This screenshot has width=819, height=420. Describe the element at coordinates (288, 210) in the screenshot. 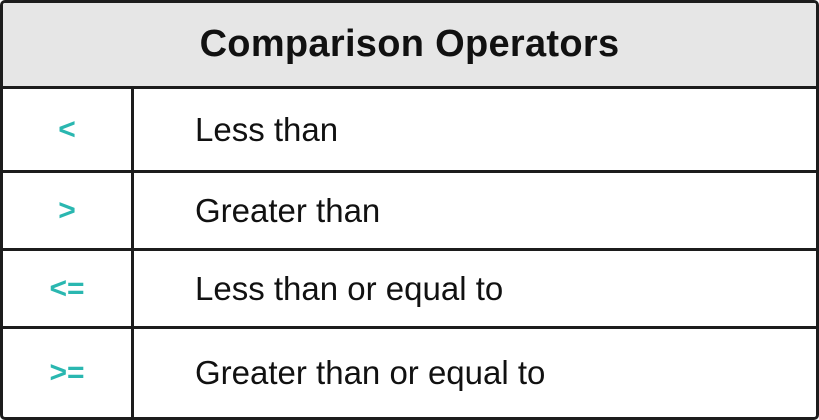

I see `description-greater-than: Greater than` at that location.